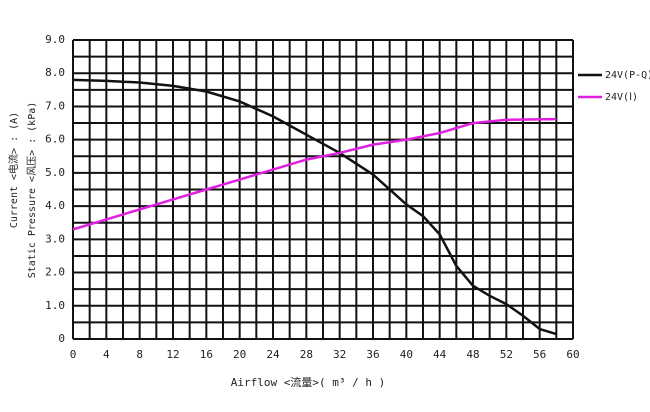  I want to click on y-tick-label: 0, so click(61, 338).